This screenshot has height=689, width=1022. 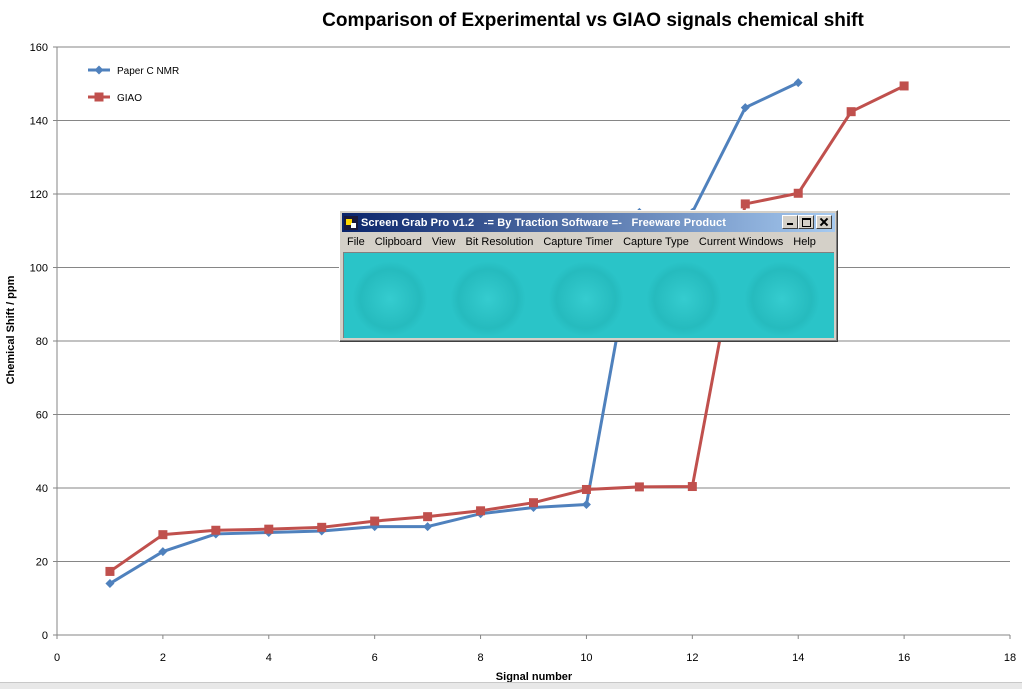 I want to click on menu-capture-type: Capture Type, so click(x=656, y=242).